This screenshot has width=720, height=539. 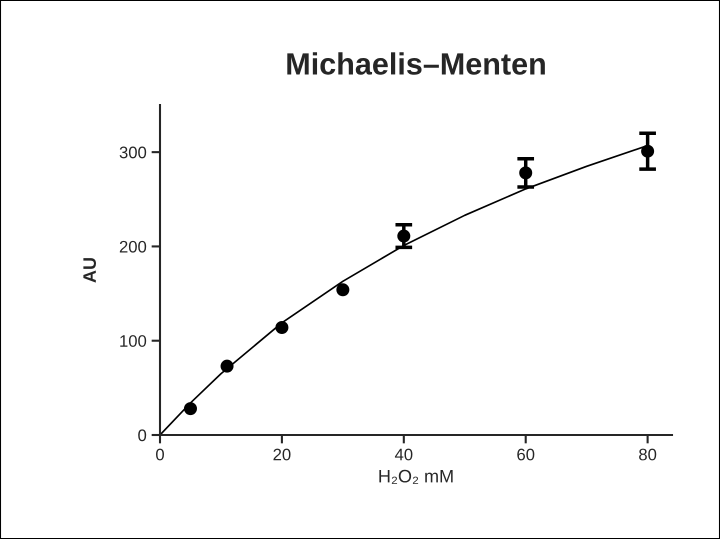 What do you see at coordinates (416, 477) in the screenshot?
I see `x-axis-title: H₂O₂ mM` at bounding box center [416, 477].